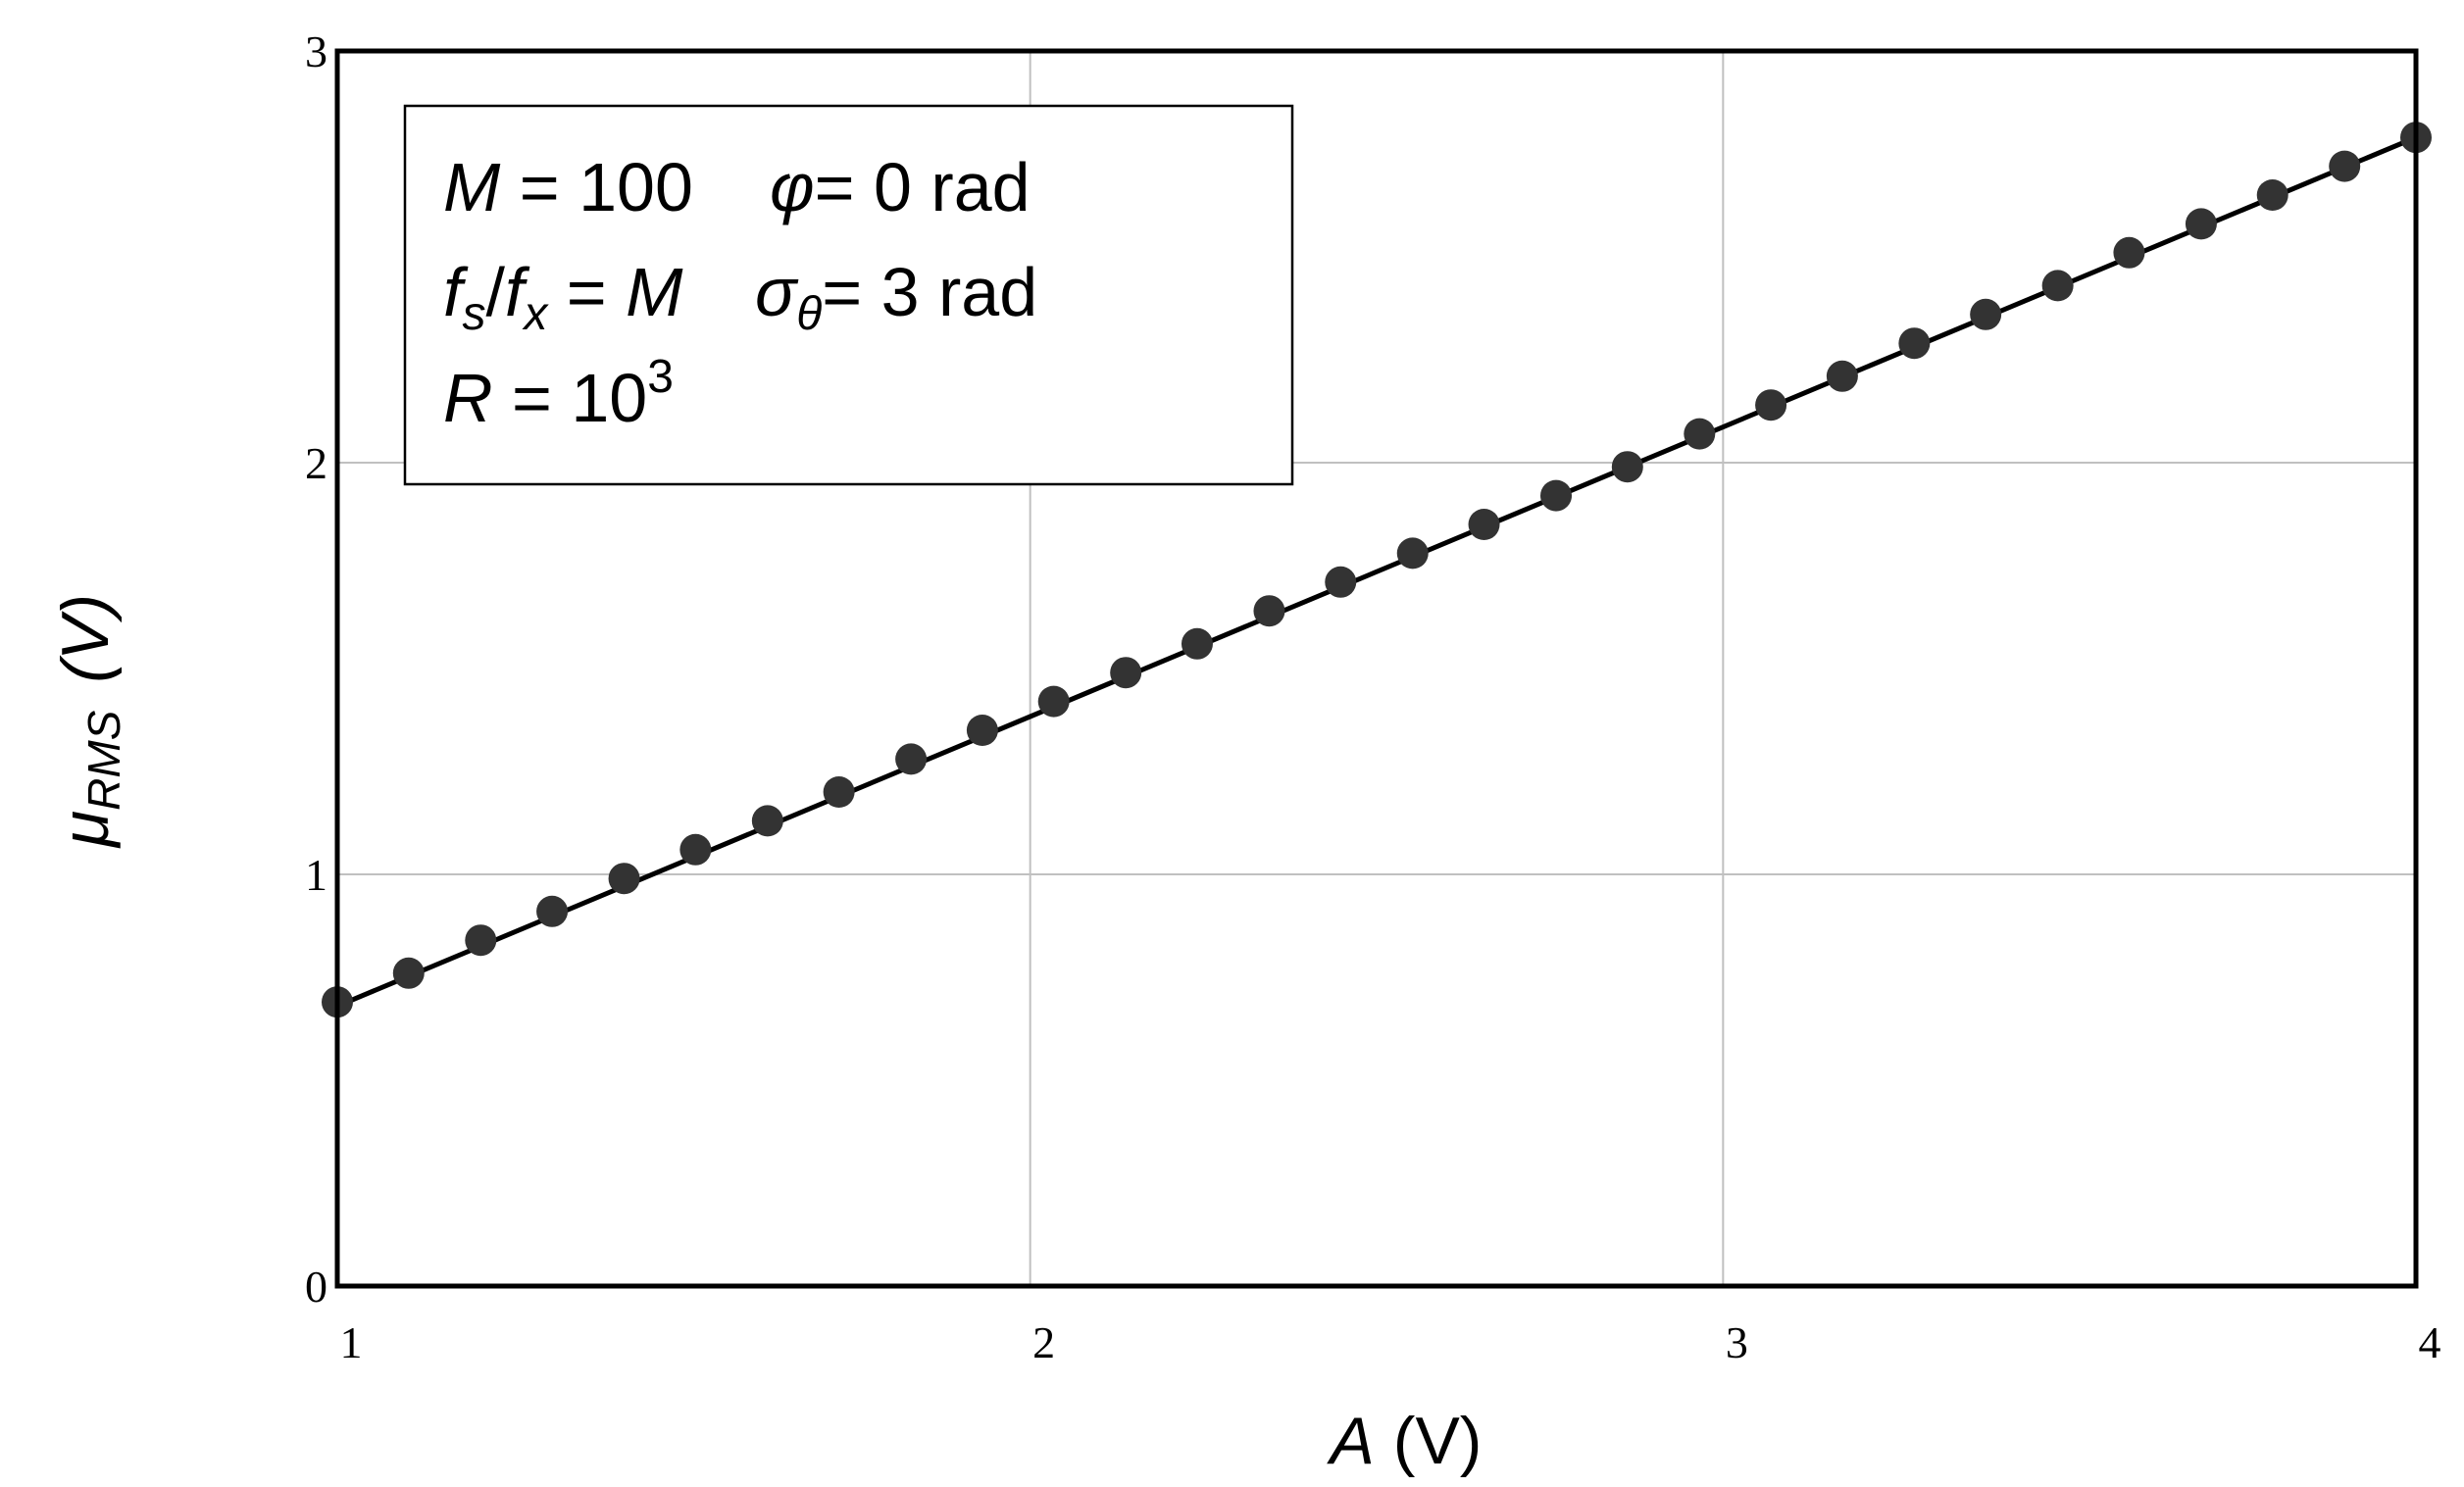 This screenshot has width=2464, height=1487. I want to click on legend-line-3: R = 103, so click(558, 393).